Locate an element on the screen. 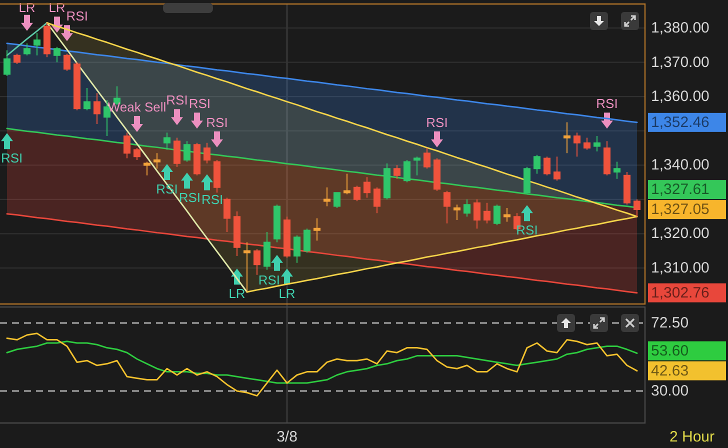 This screenshot has height=448, width=728. y-tick-label: 30.00 is located at coordinates (670, 391).